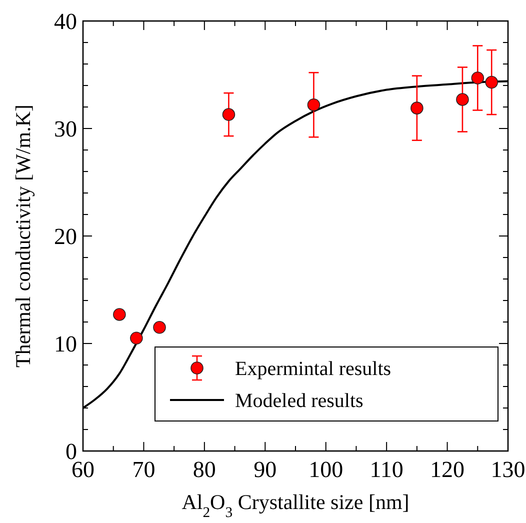 This screenshot has height=523, width=526. Describe the element at coordinates (326, 469) in the screenshot. I see `x-tick-label: 100` at that location.